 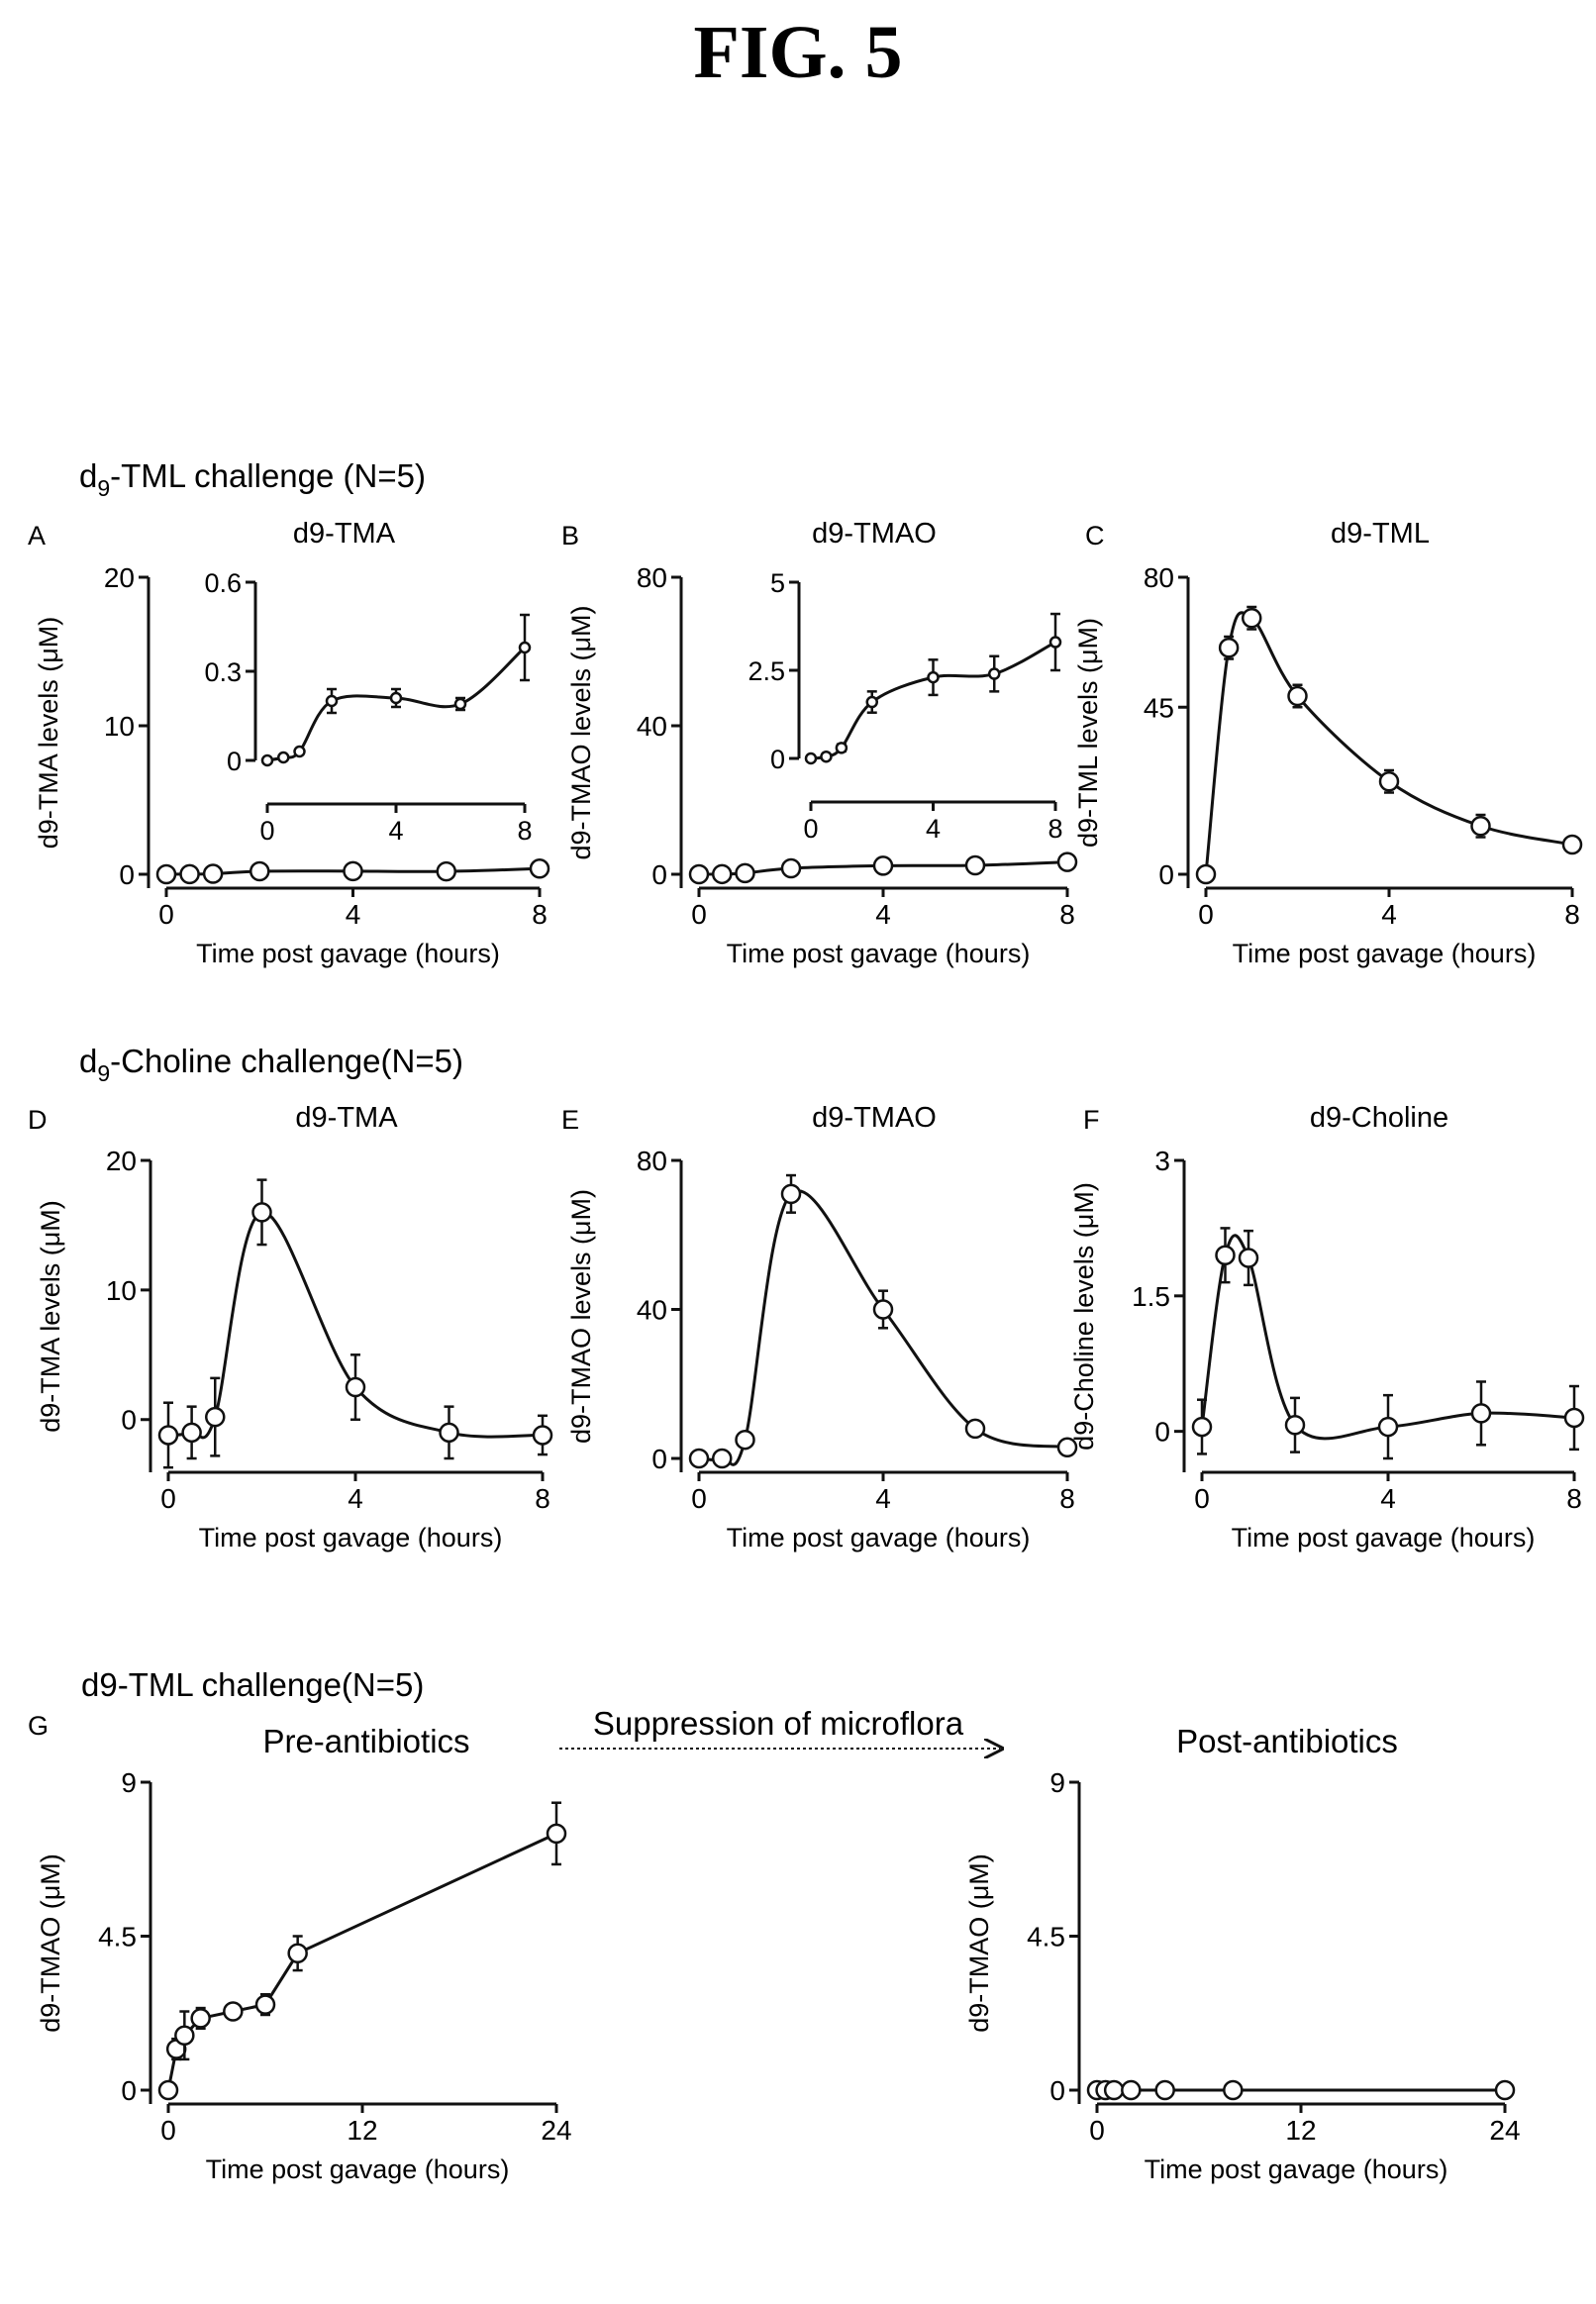 I want to click on panel-d-y-tick-label: 10, so click(x=121, y=1290).